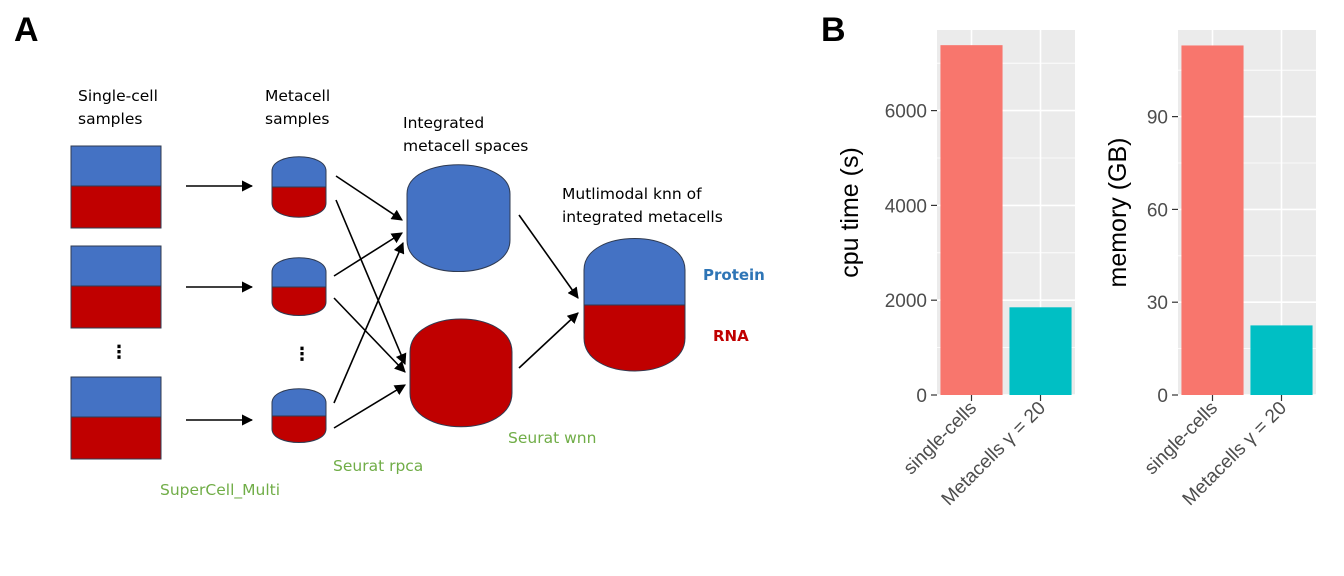 The width and height of the screenshot is (1344, 576). I want to click on protein-label: Protein, so click(734, 275).